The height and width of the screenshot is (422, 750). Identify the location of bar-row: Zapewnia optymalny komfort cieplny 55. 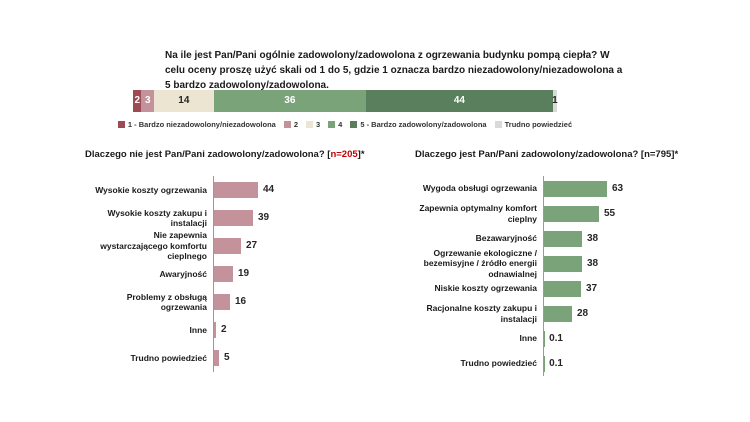
(565, 213).